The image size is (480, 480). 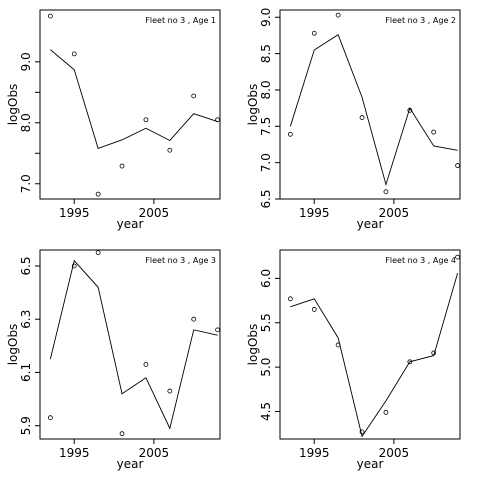 What do you see at coordinates (26, 319) in the screenshot?
I see `panel-3-ytick-label: 6.3` at bounding box center [26, 319].